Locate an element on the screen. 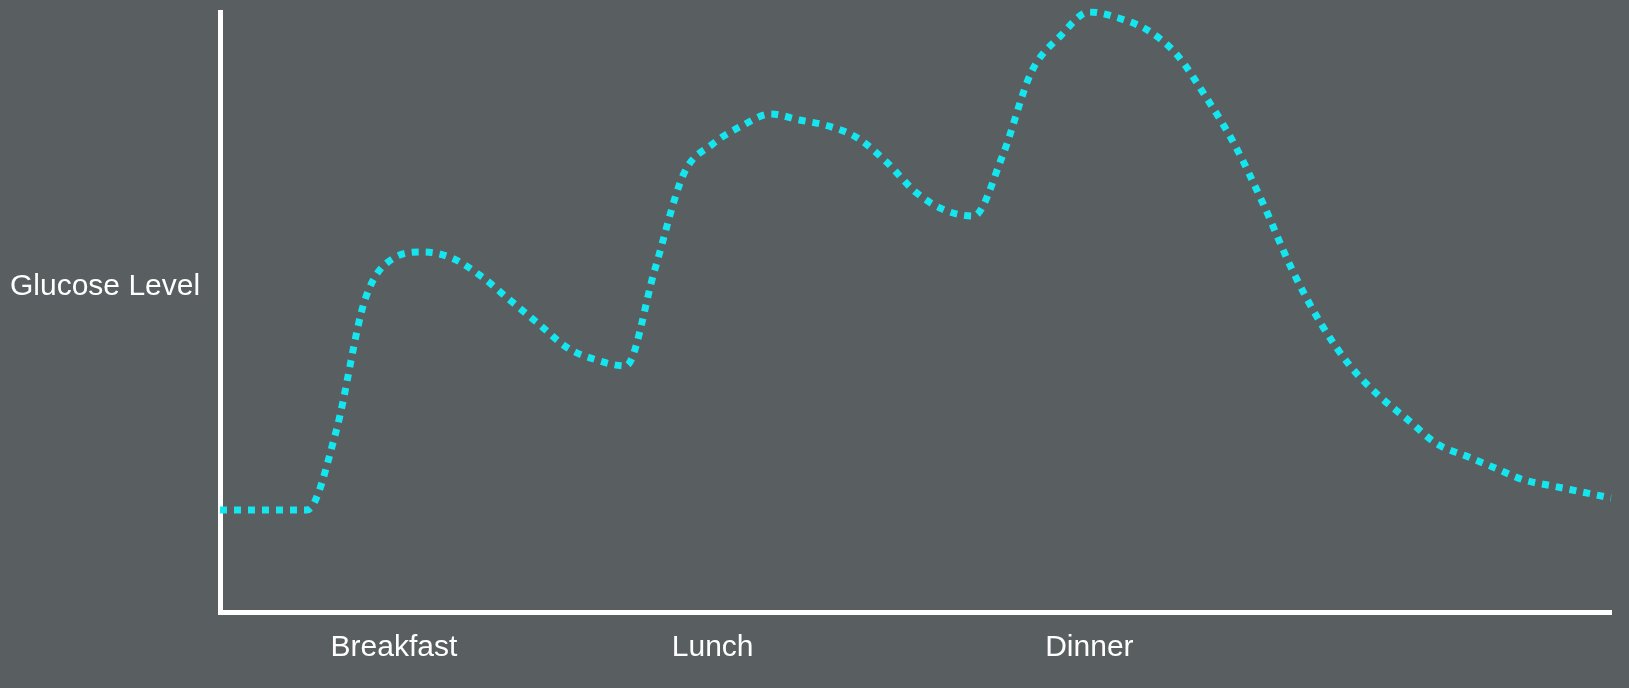 This screenshot has height=688, width=1629. y-axis-title: Glucose Level is located at coordinates (105, 285).